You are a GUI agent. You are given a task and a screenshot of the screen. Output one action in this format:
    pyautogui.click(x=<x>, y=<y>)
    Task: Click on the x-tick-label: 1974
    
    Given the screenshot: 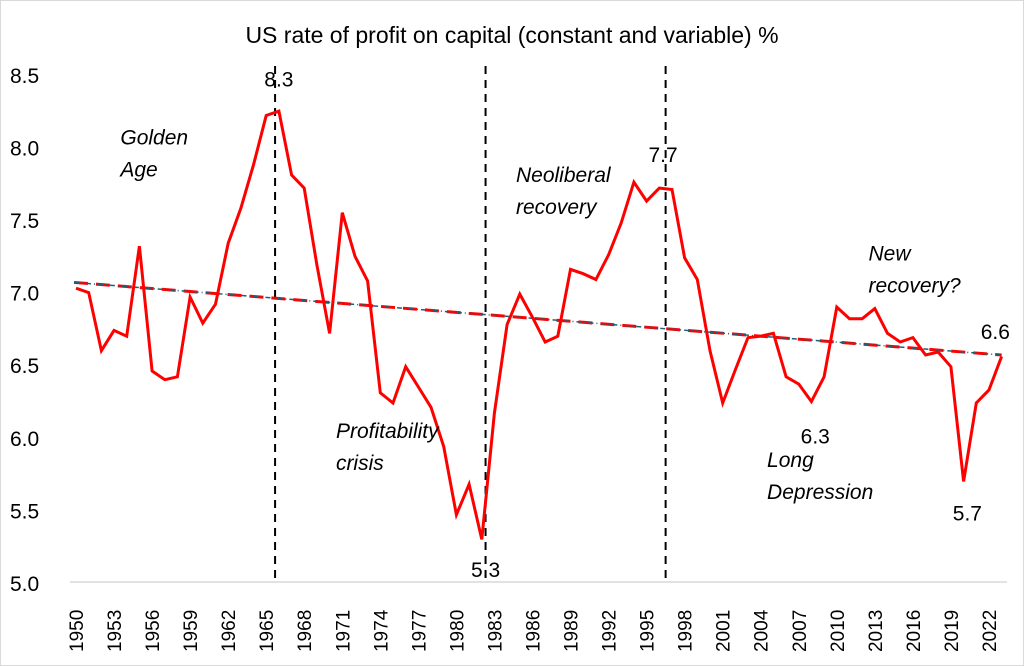 What is the action you would take?
    pyautogui.click(x=381, y=630)
    